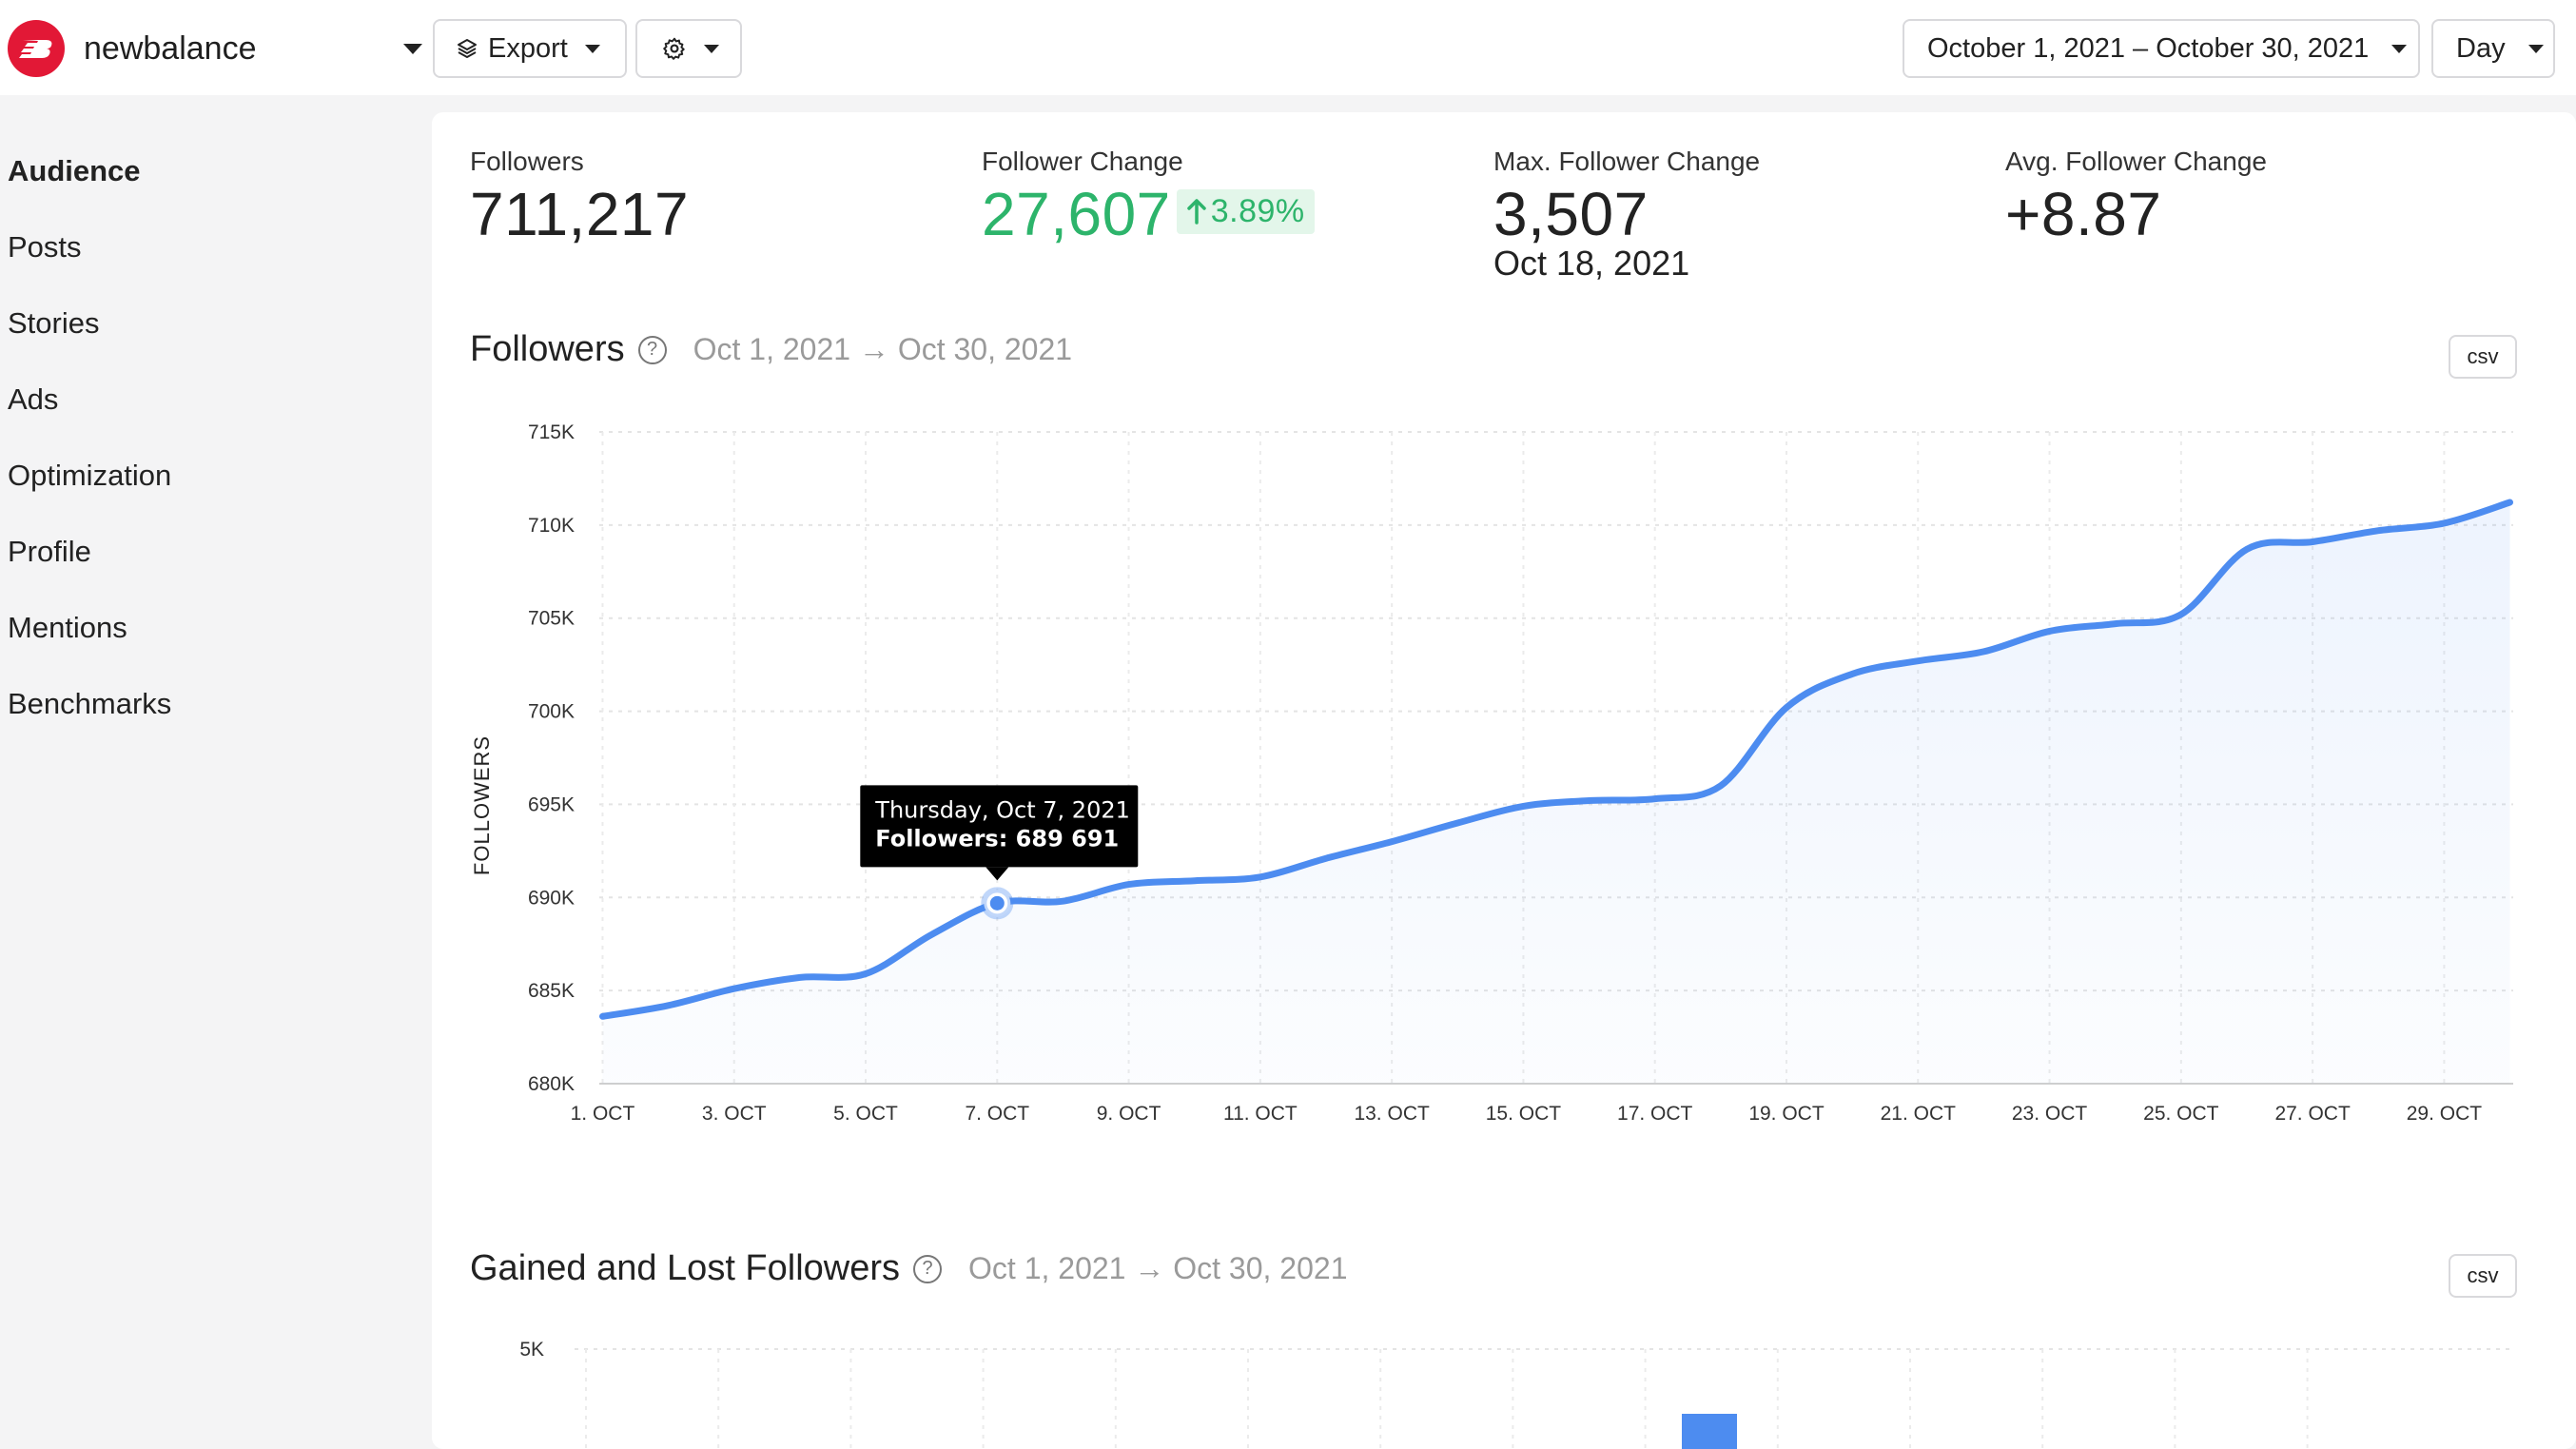  I want to click on x-tick-label: 23. OCT, so click(2050, 1114).